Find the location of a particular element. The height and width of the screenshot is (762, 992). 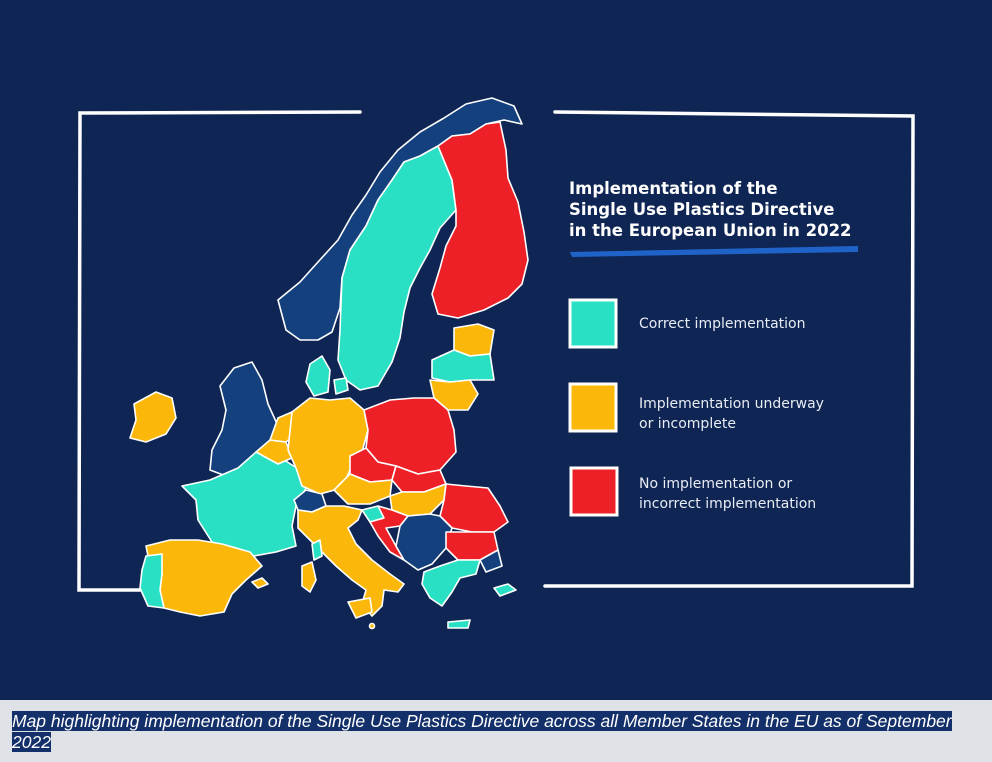

country-latvia is located at coordinates (463, 366).